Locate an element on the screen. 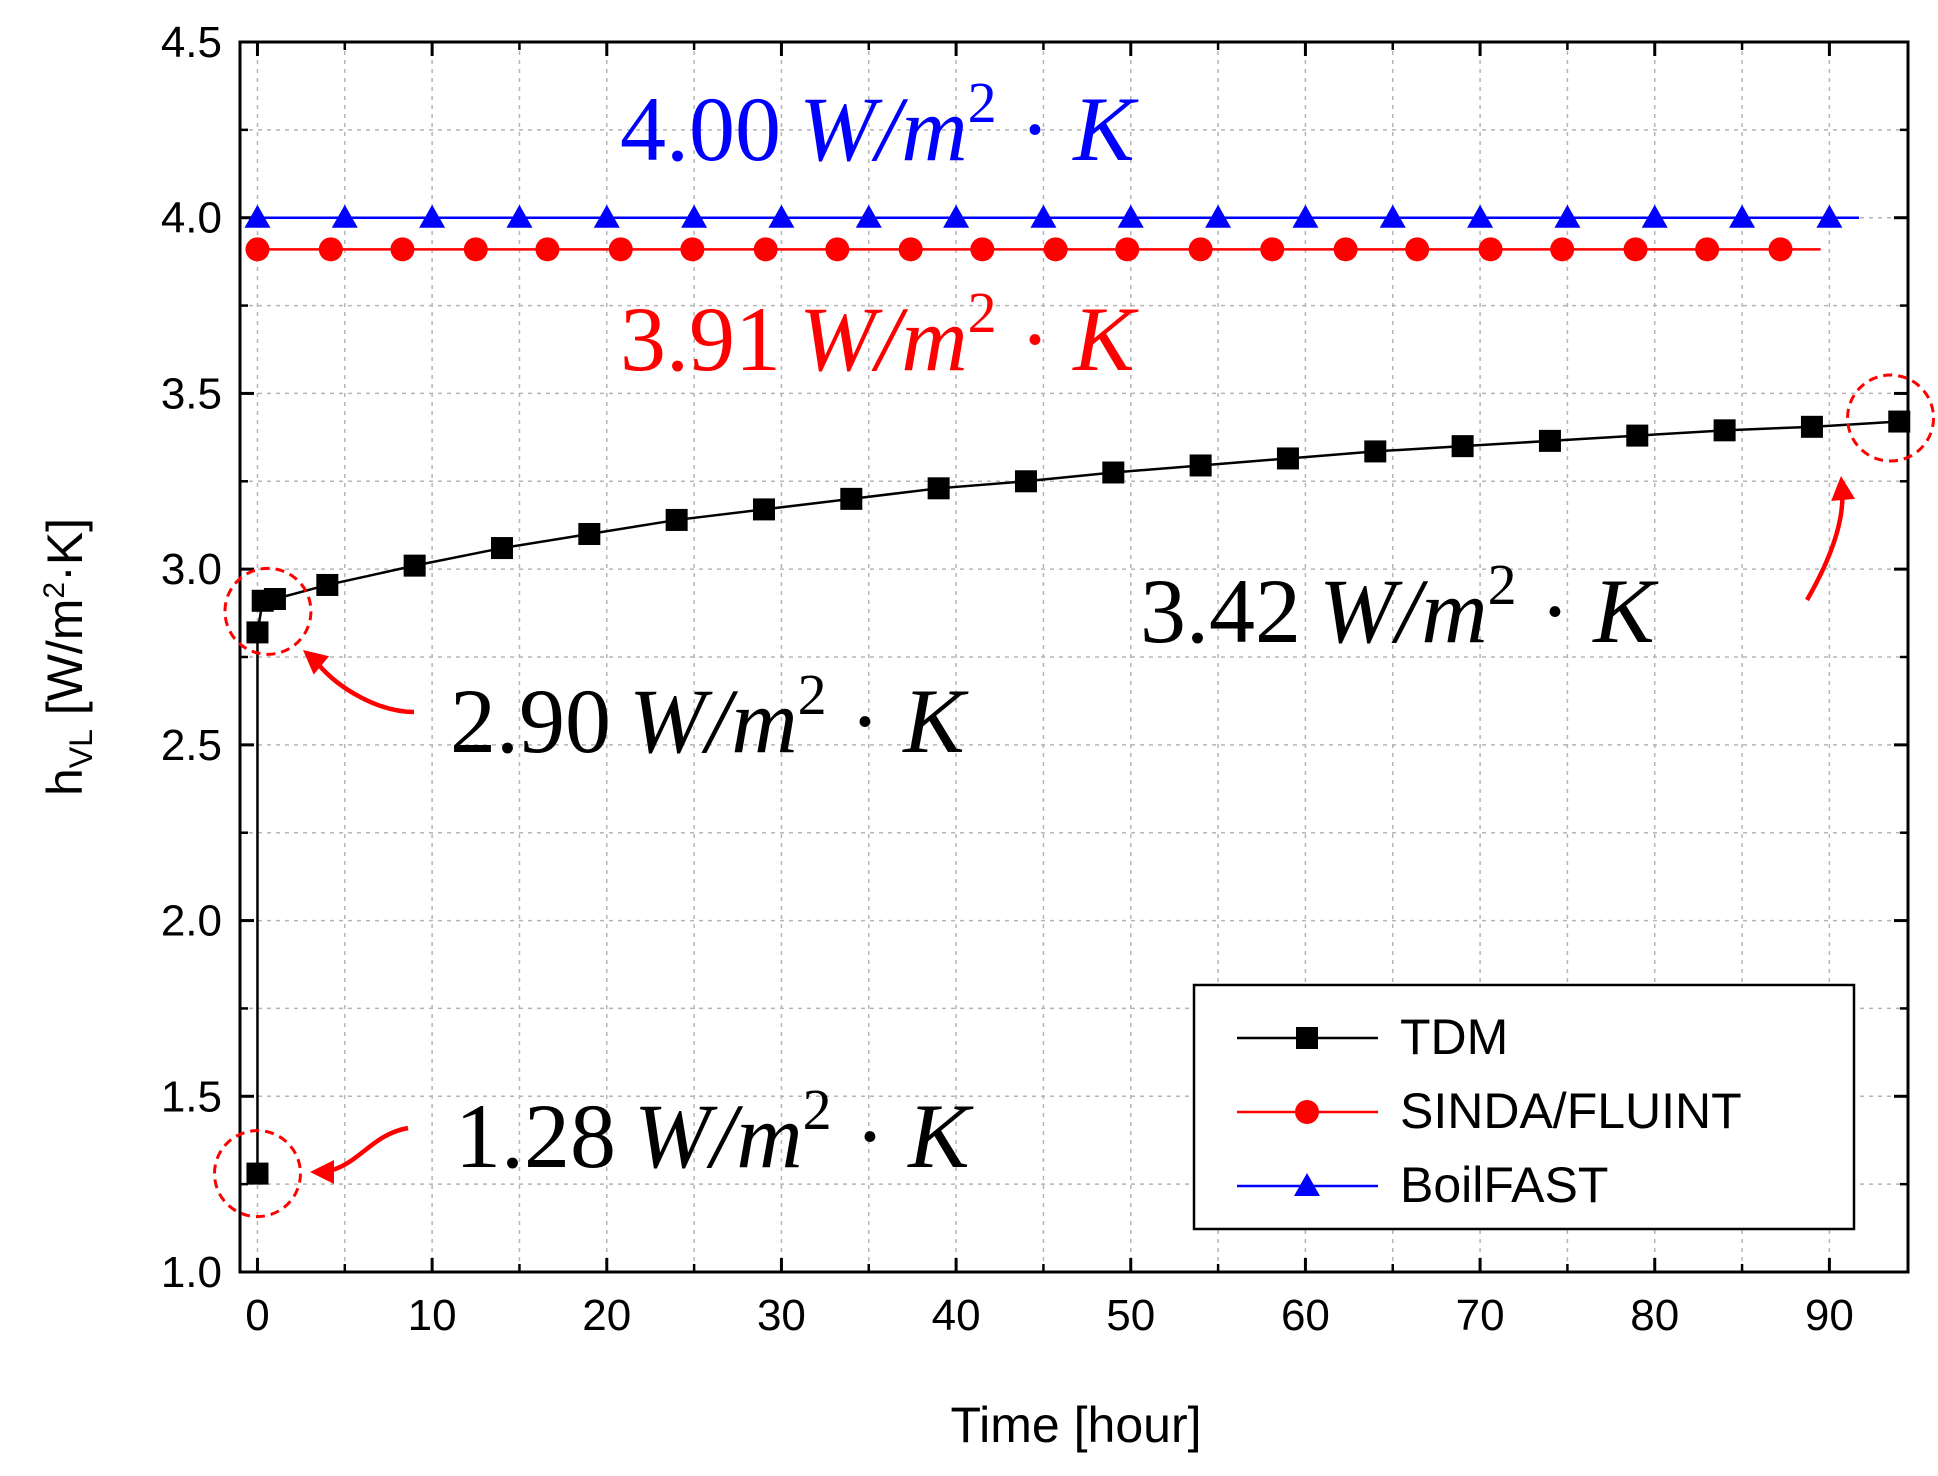  x-tick-label: 70 is located at coordinates (1480, 1315).